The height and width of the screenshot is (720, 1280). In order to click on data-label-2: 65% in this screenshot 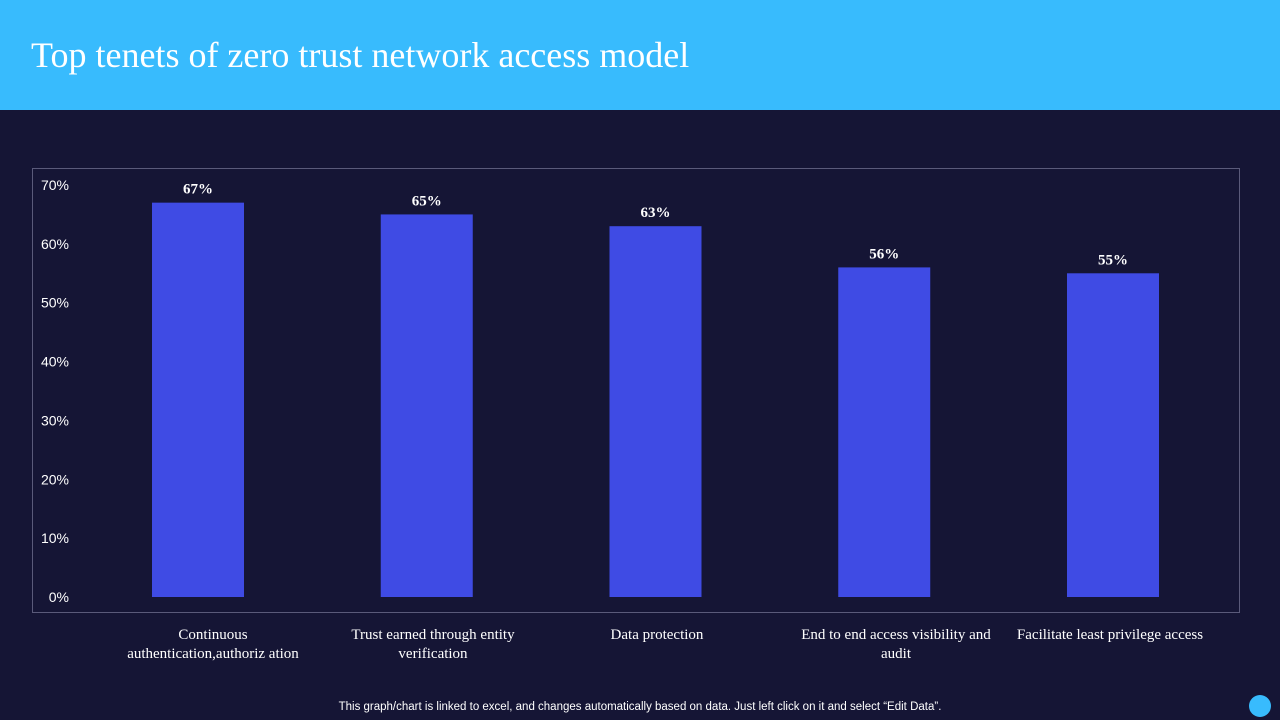, I will do `click(427, 201)`.